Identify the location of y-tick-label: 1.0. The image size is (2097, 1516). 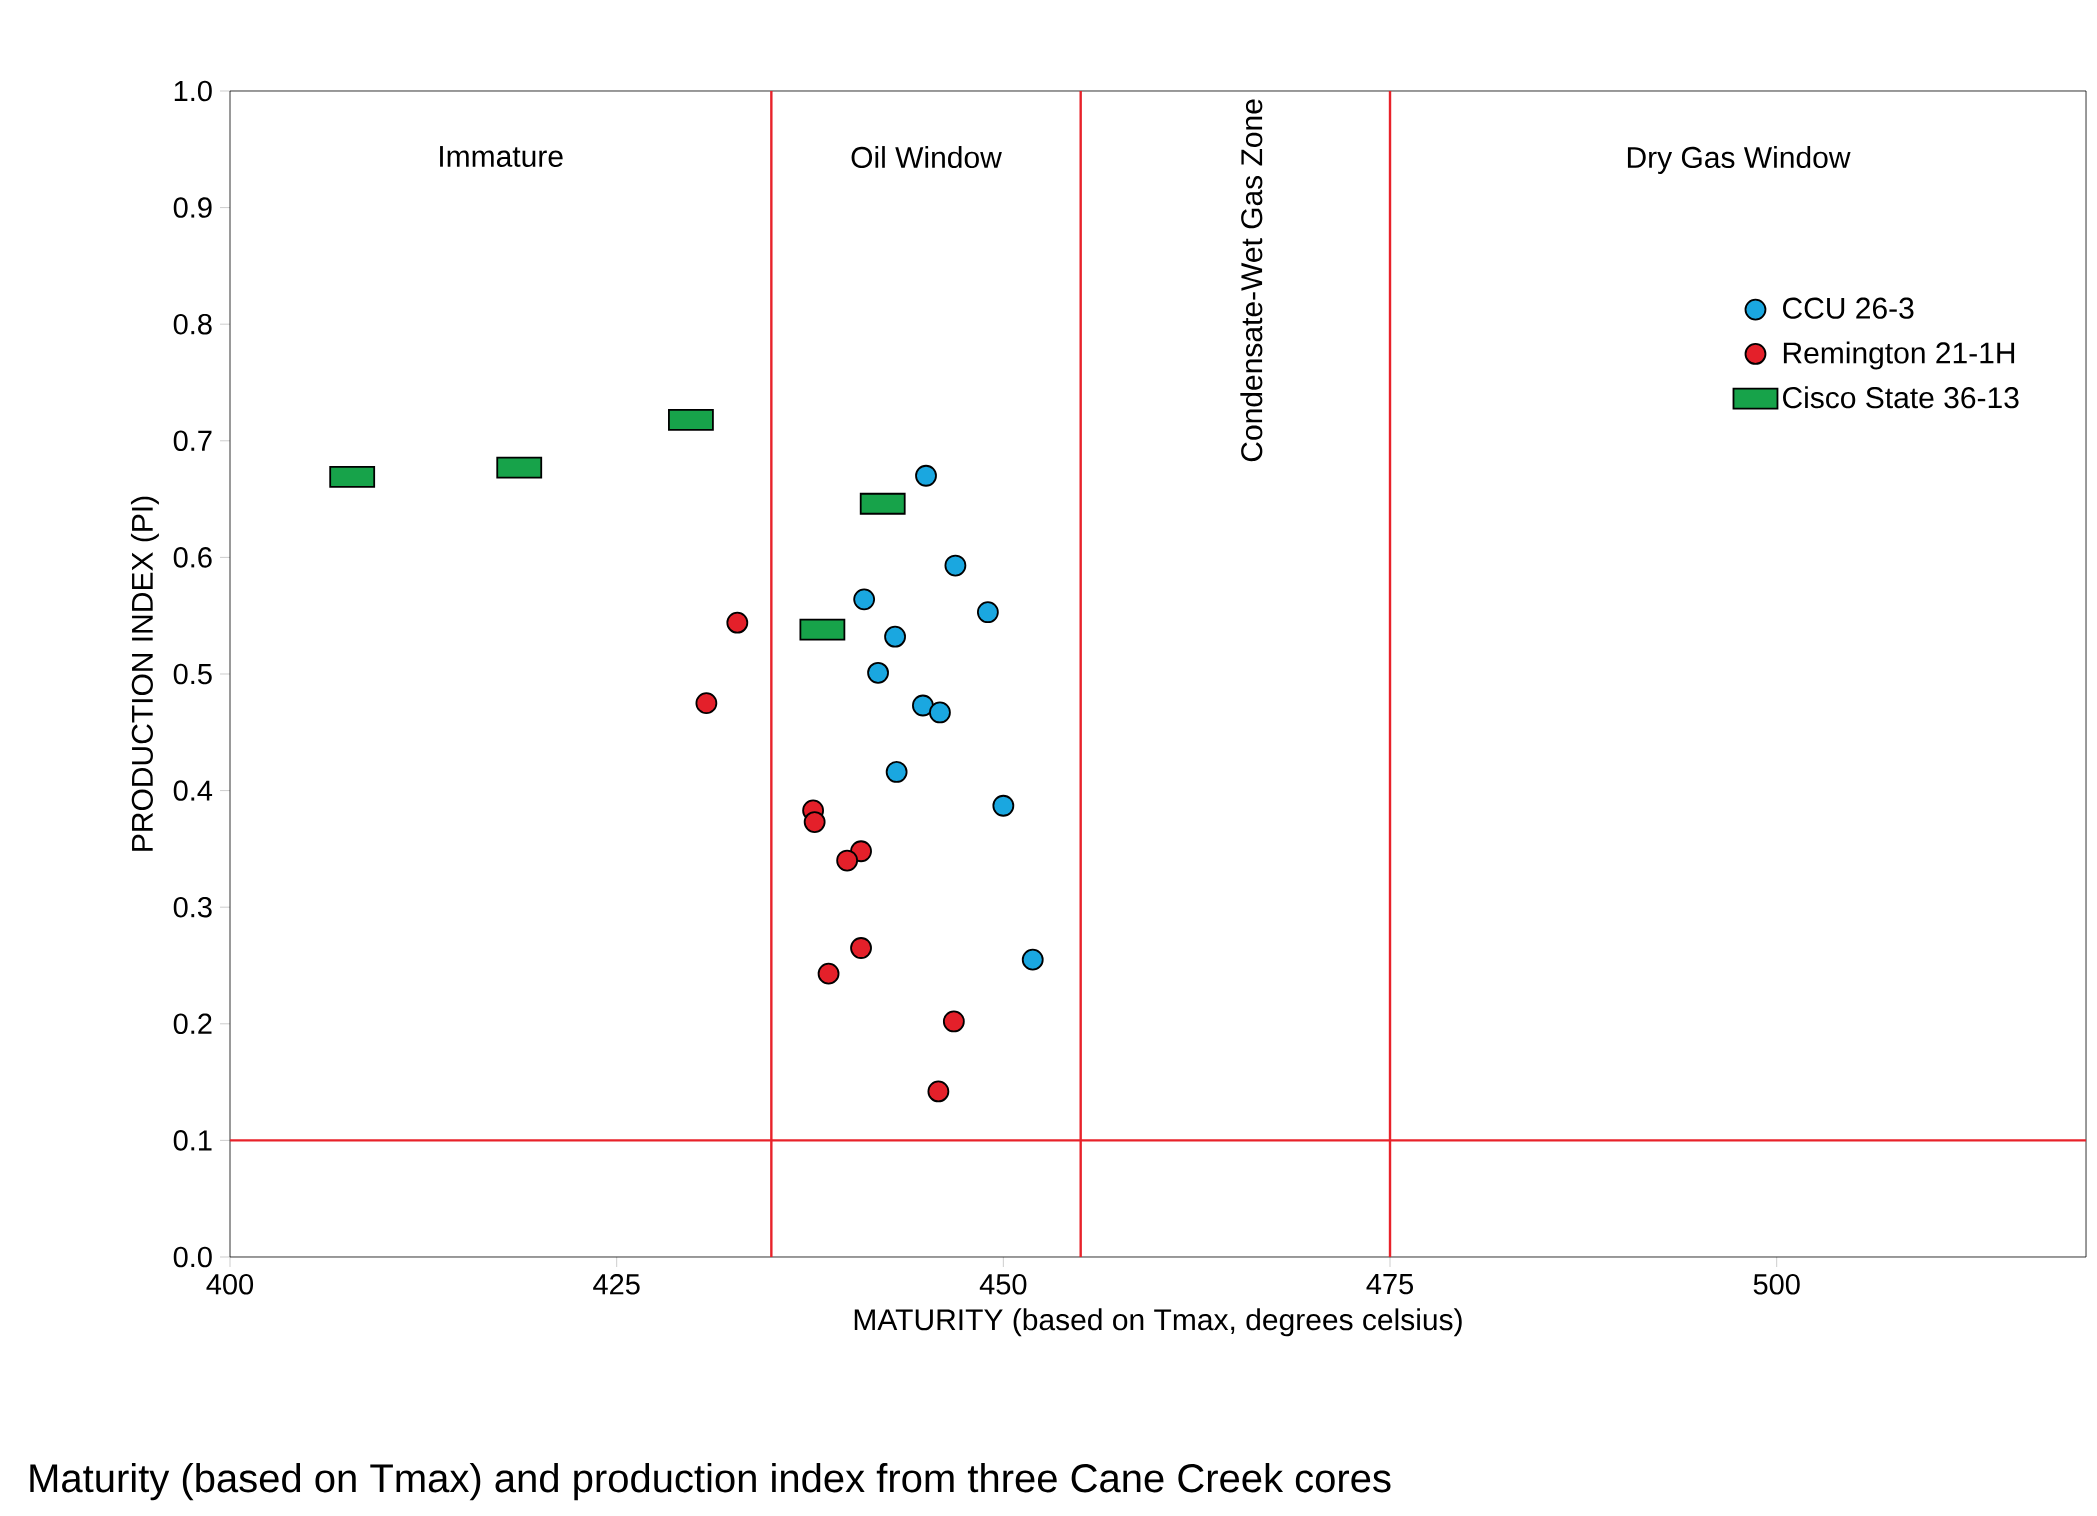
(193, 91).